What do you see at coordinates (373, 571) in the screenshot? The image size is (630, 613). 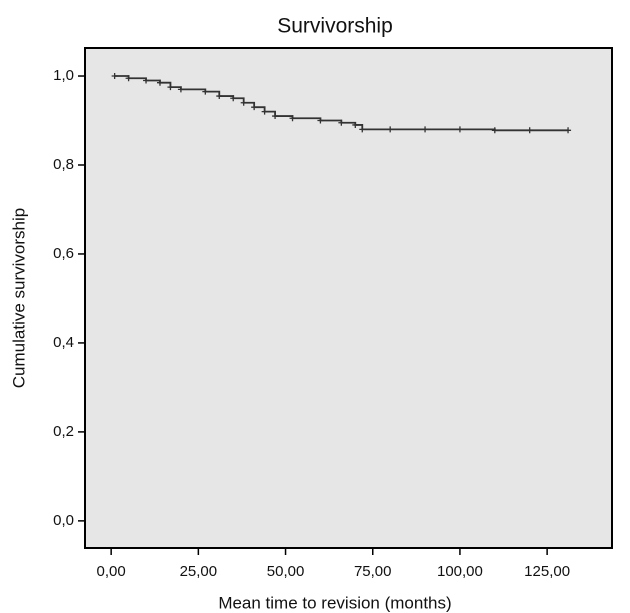 I see `x-tick-label: 75,00` at bounding box center [373, 571].